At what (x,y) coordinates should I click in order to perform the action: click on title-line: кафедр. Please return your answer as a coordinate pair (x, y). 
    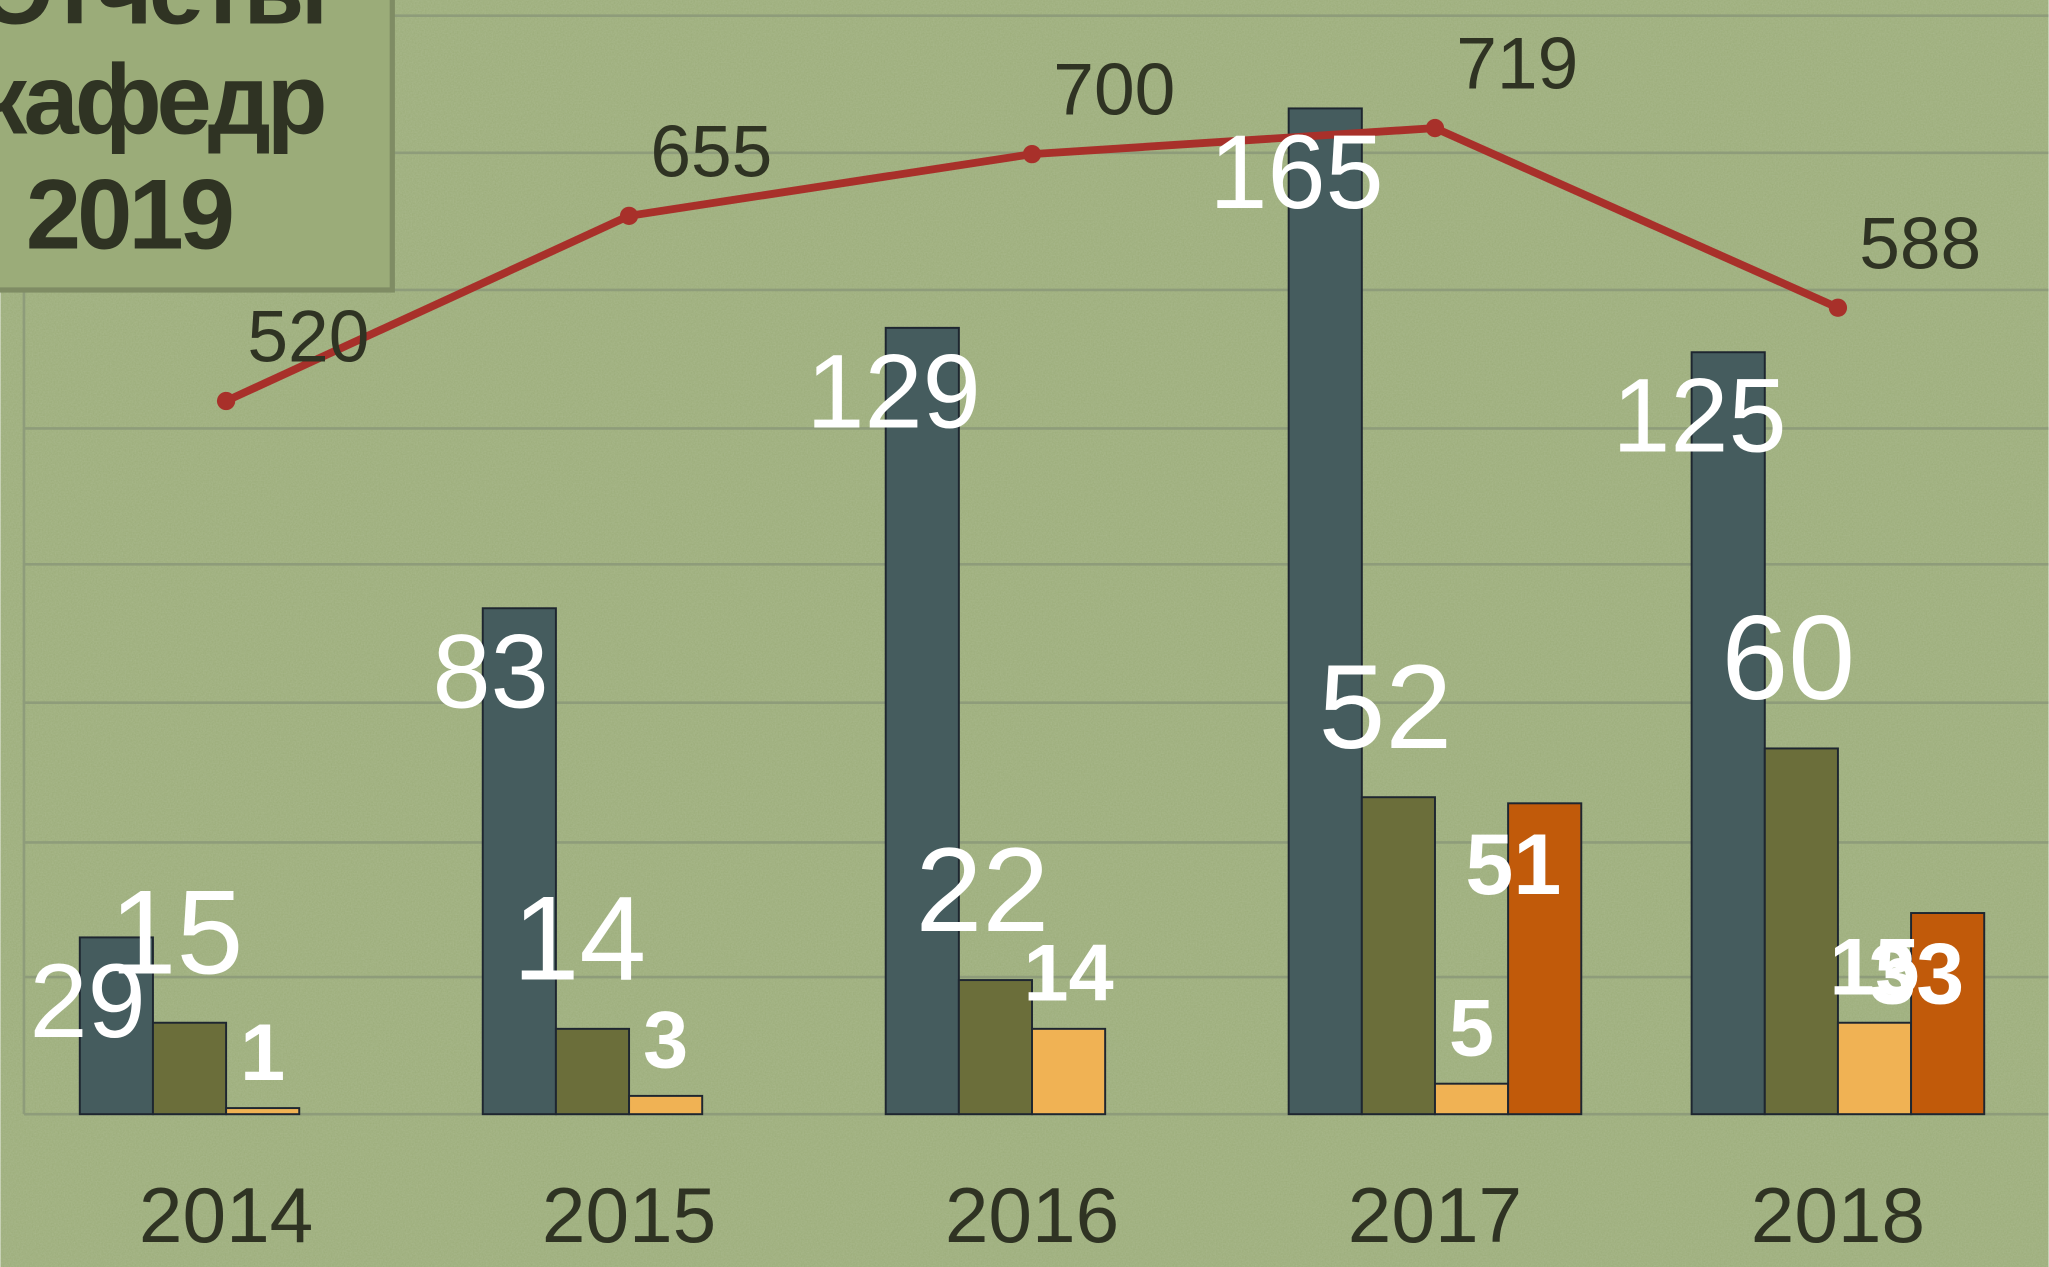
    Looking at the image, I should click on (162, 99).